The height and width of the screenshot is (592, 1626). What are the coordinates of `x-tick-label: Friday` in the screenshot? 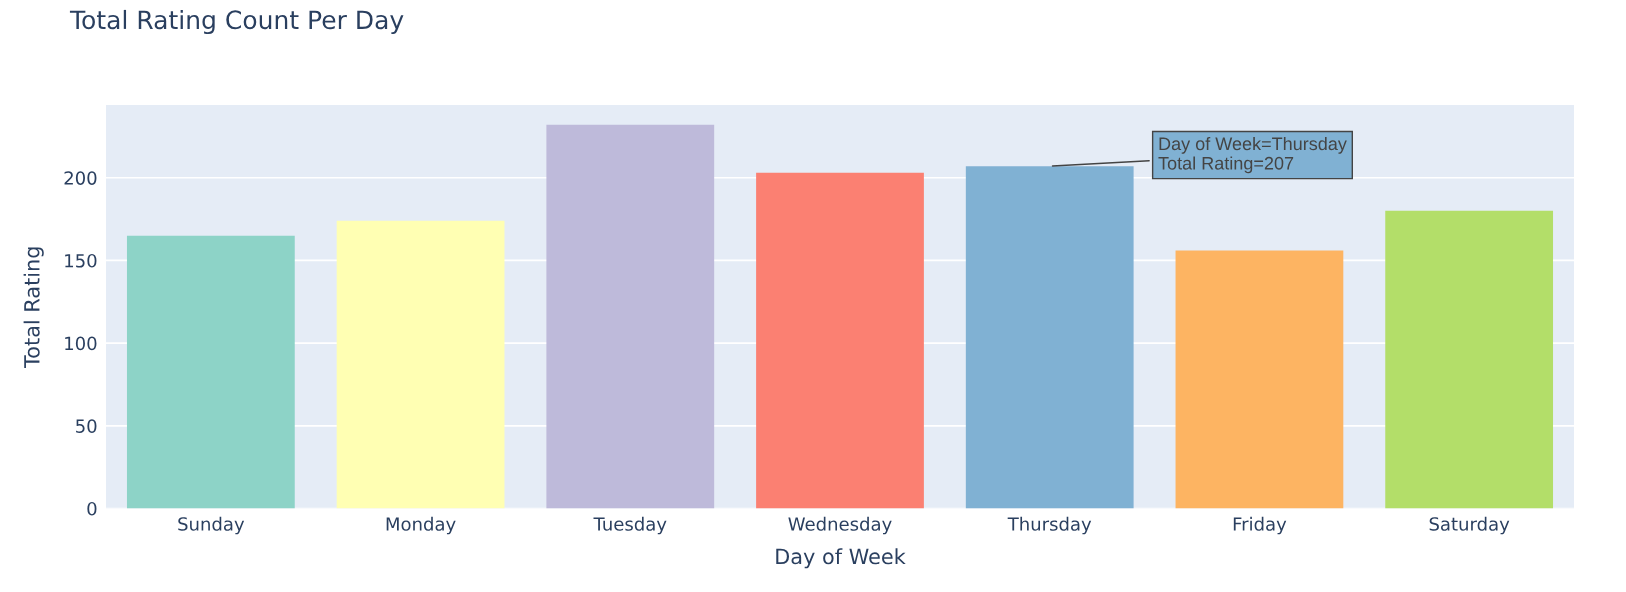 It's located at (1260, 525).